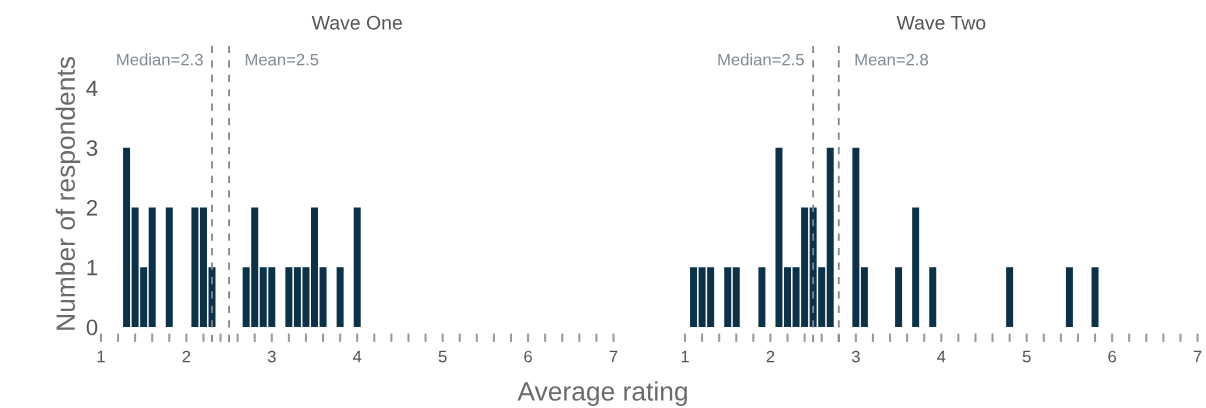  I want to click on ref-line-label: Mean=2.8, so click(892, 59).